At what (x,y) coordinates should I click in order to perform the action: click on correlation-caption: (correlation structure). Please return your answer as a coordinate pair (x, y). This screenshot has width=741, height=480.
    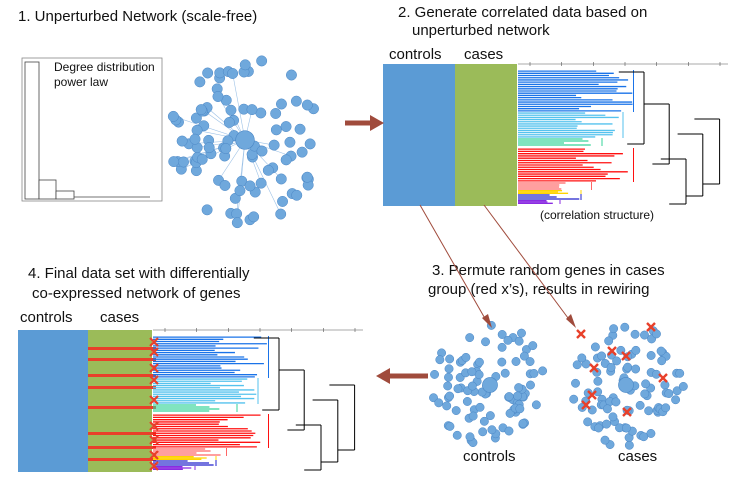
    Looking at the image, I should click on (597, 215).